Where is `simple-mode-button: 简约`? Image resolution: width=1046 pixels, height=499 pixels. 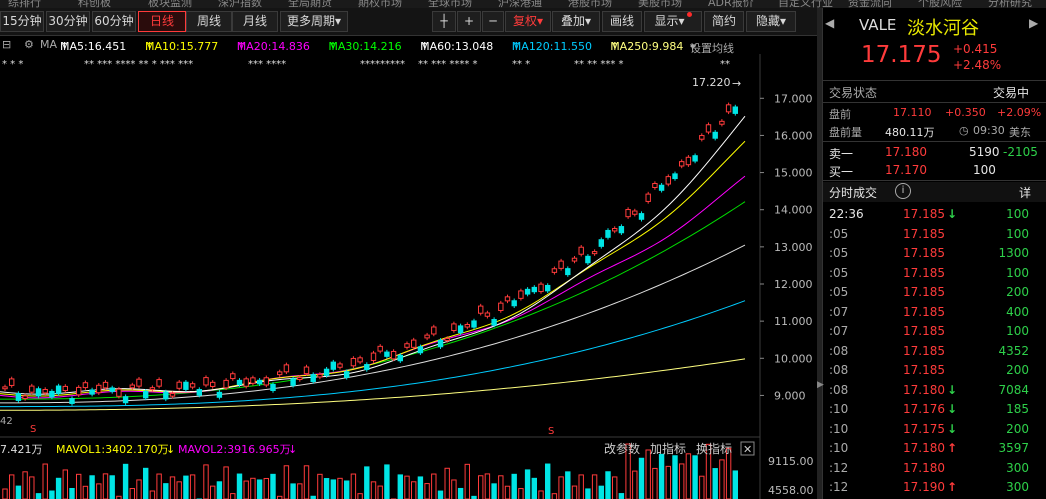
simple-mode-button: 简约 is located at coordinates (724, 21).